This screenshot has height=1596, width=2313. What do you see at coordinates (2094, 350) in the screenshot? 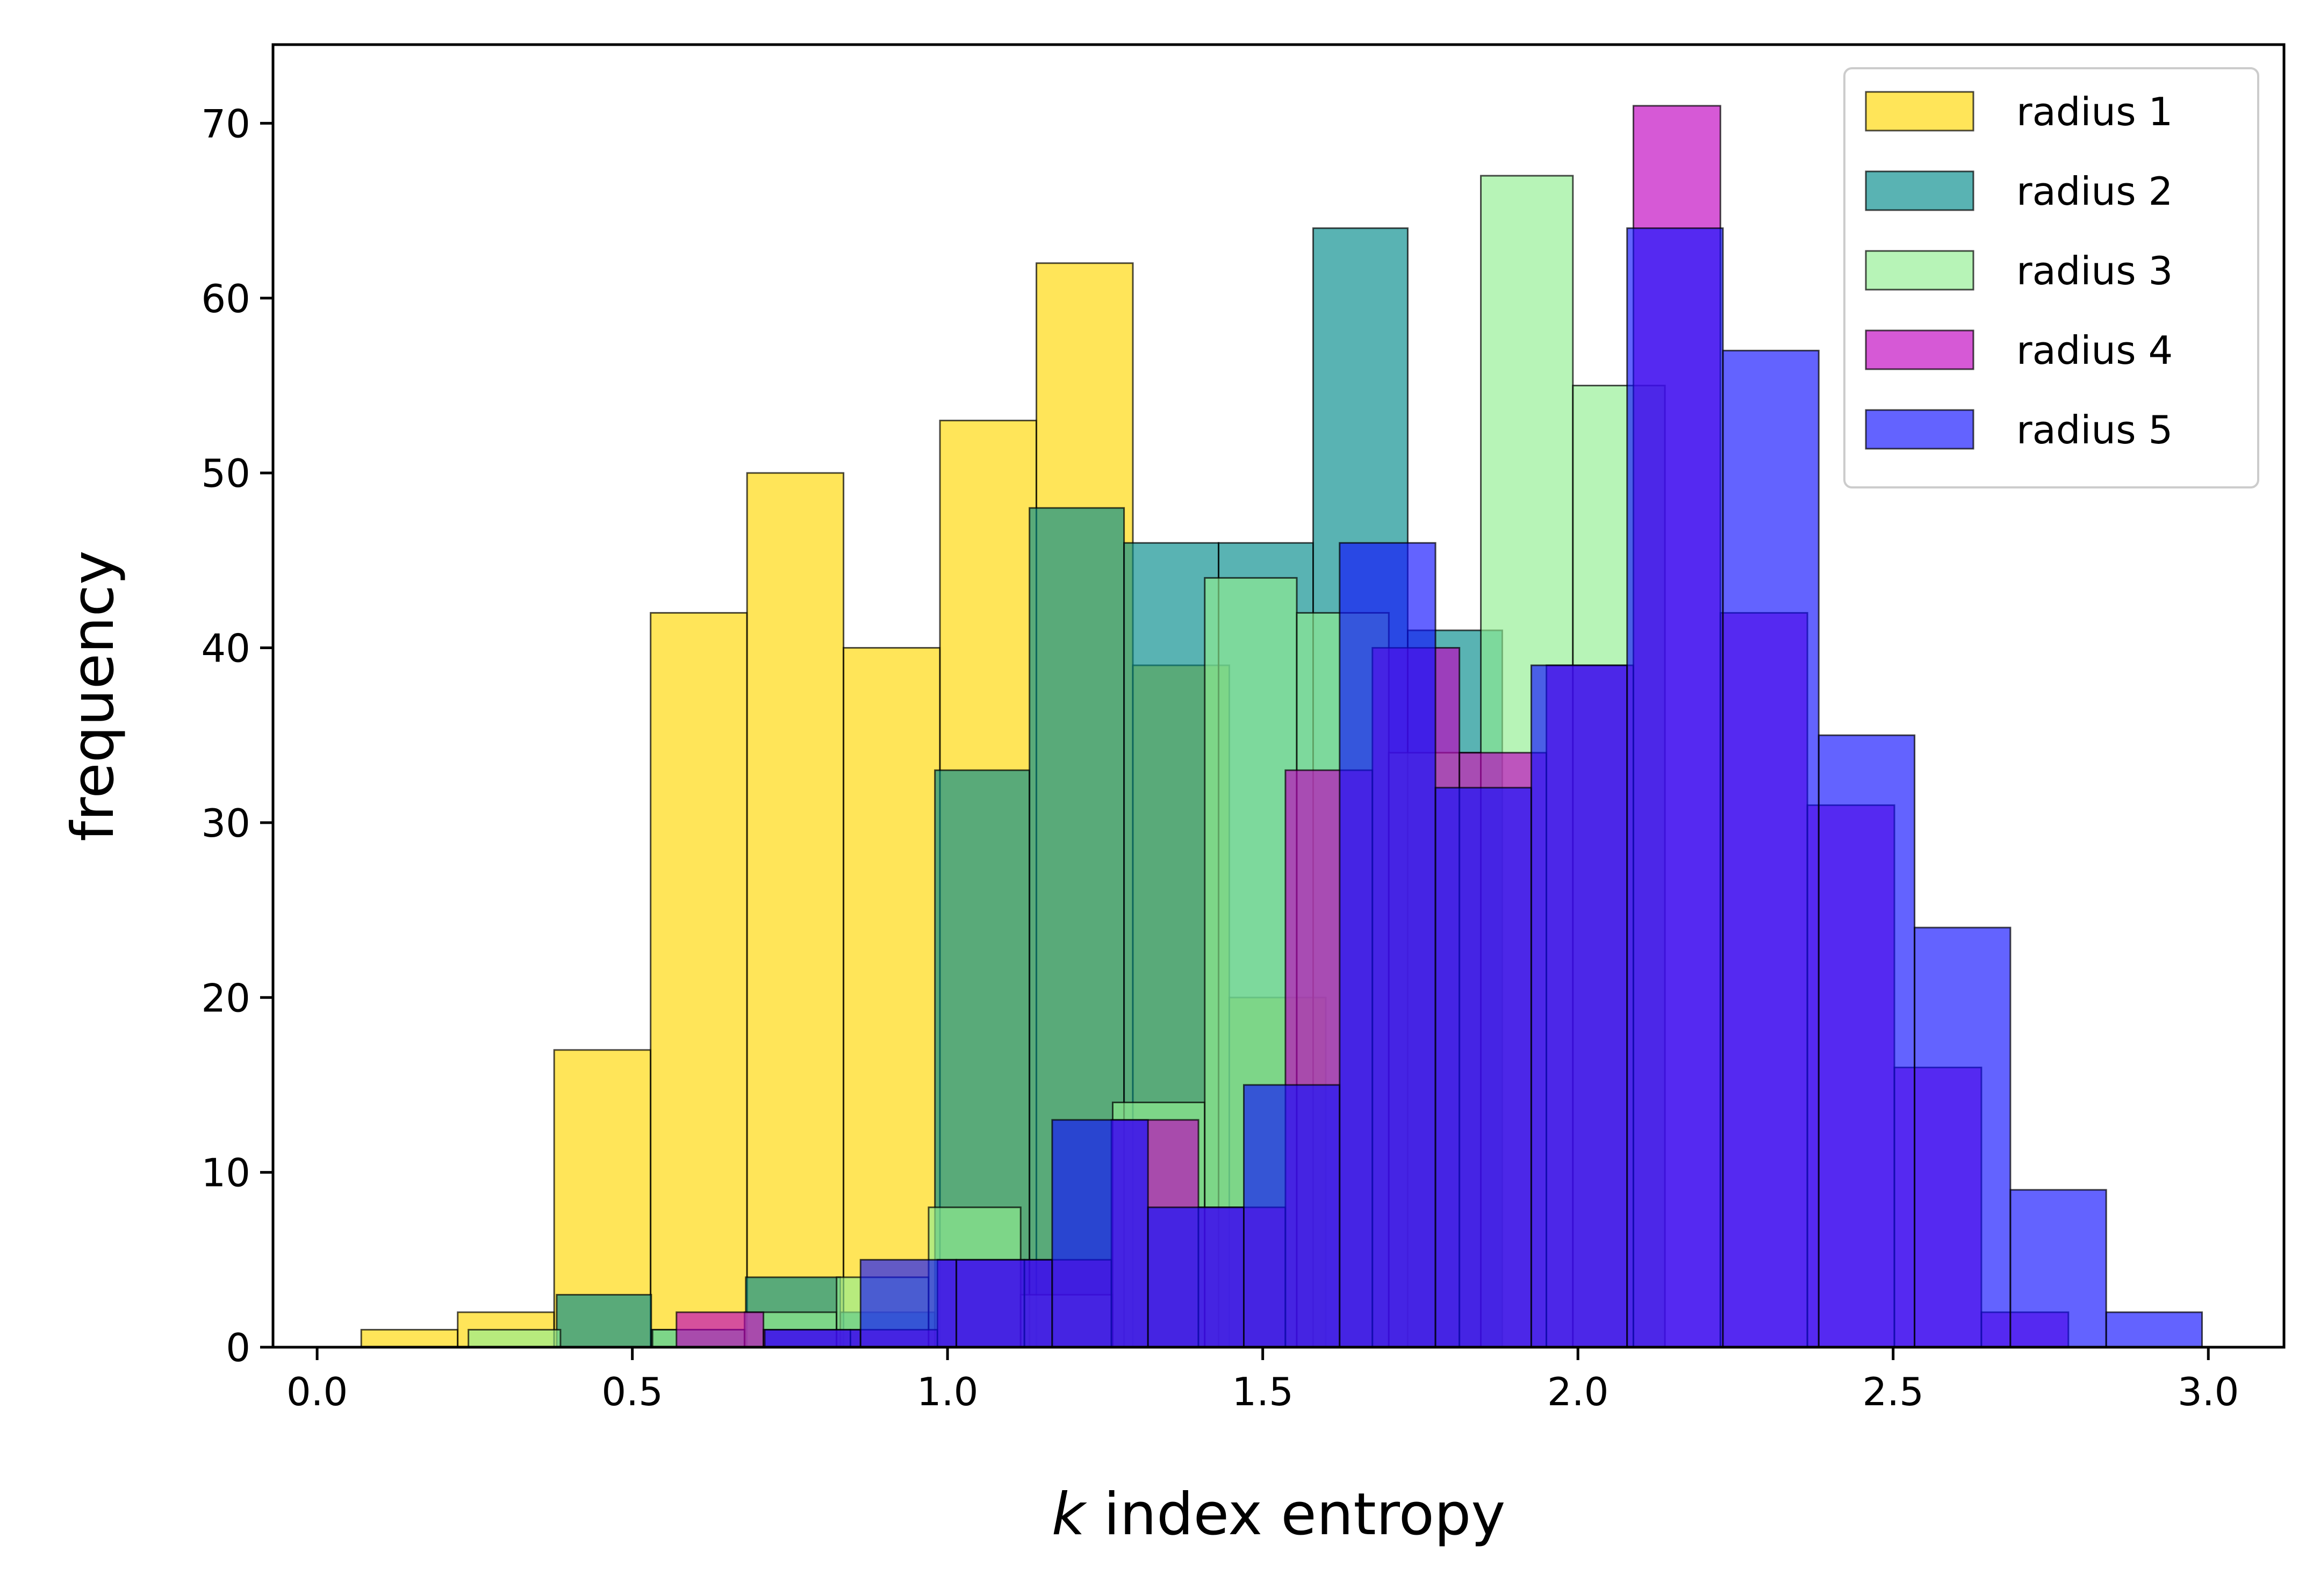
I see `legend-label: radius 4` at bounding box center [2094, 350].